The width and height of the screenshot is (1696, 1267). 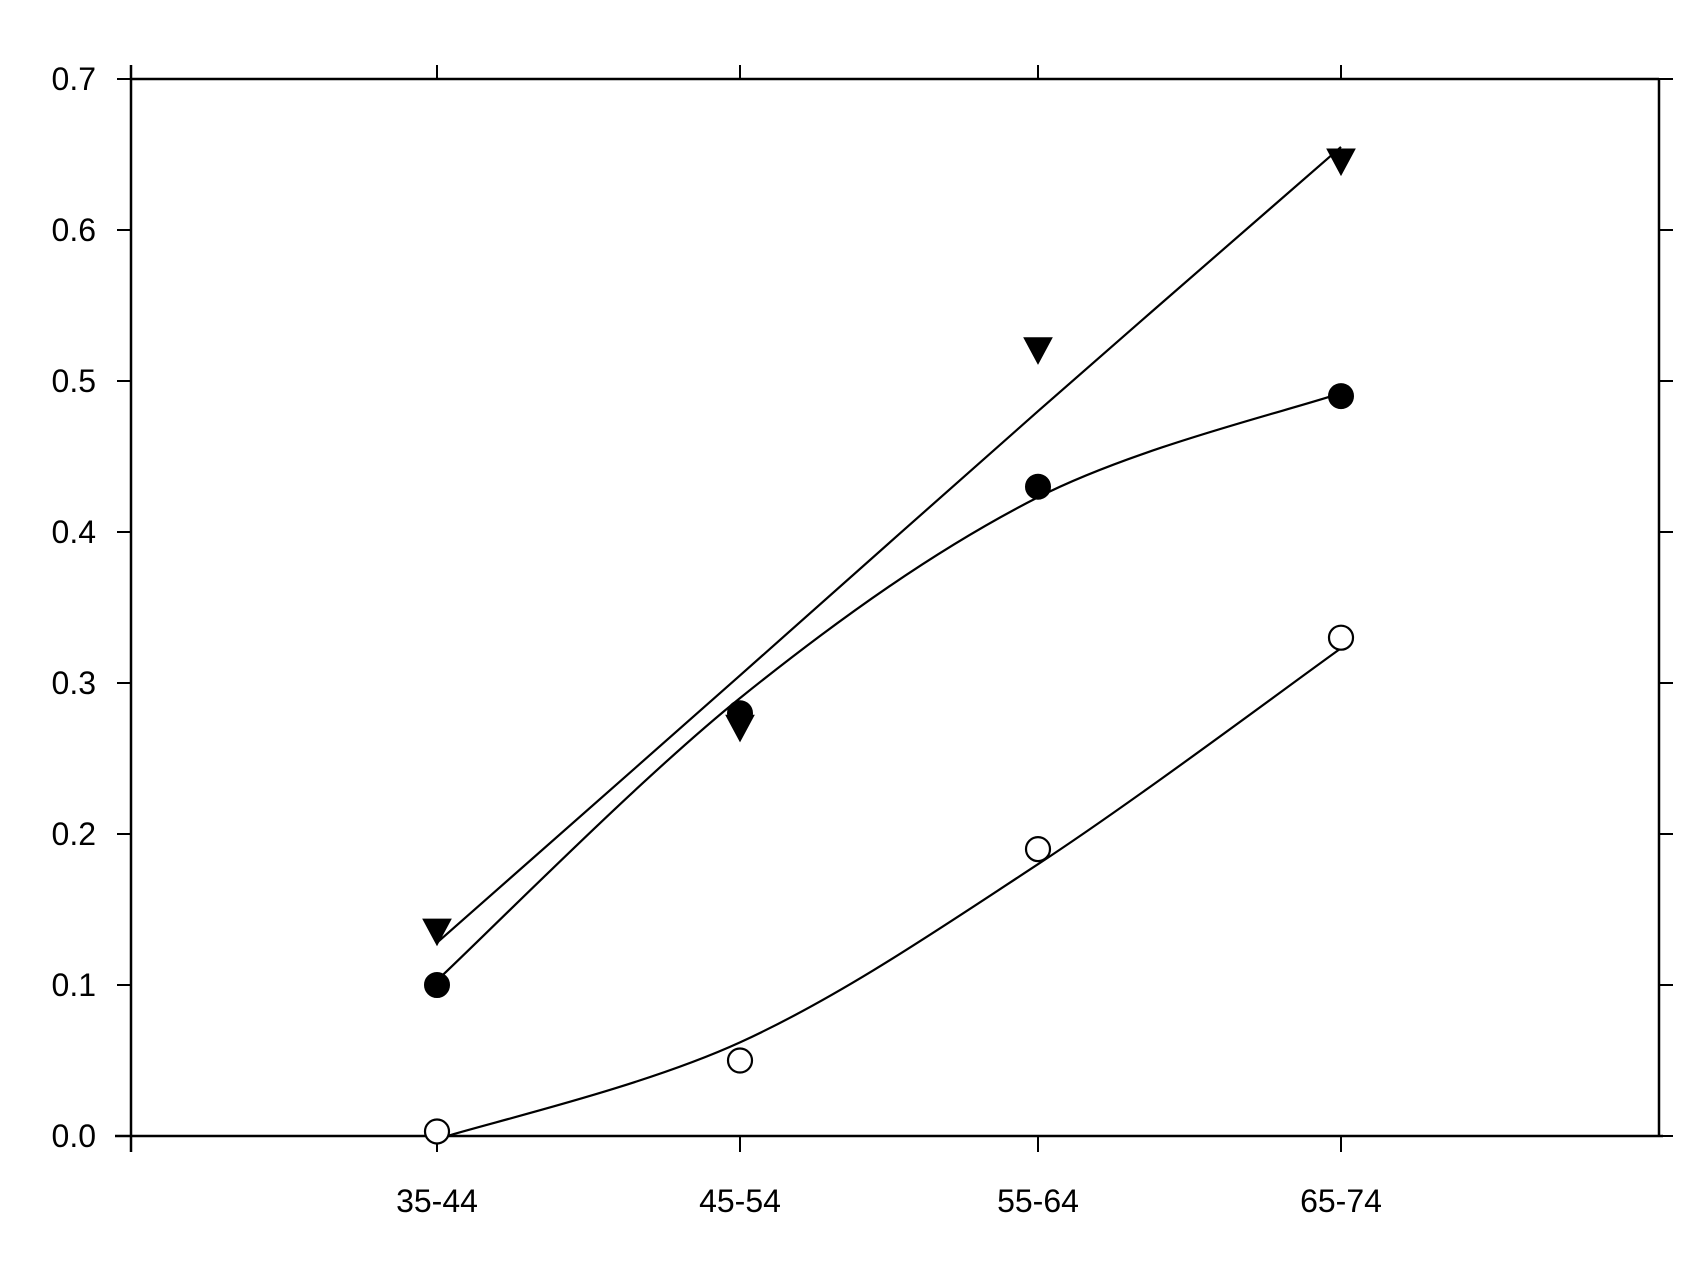 I want to click on y-tick-label: 0.5, so click(x=74, y=381).